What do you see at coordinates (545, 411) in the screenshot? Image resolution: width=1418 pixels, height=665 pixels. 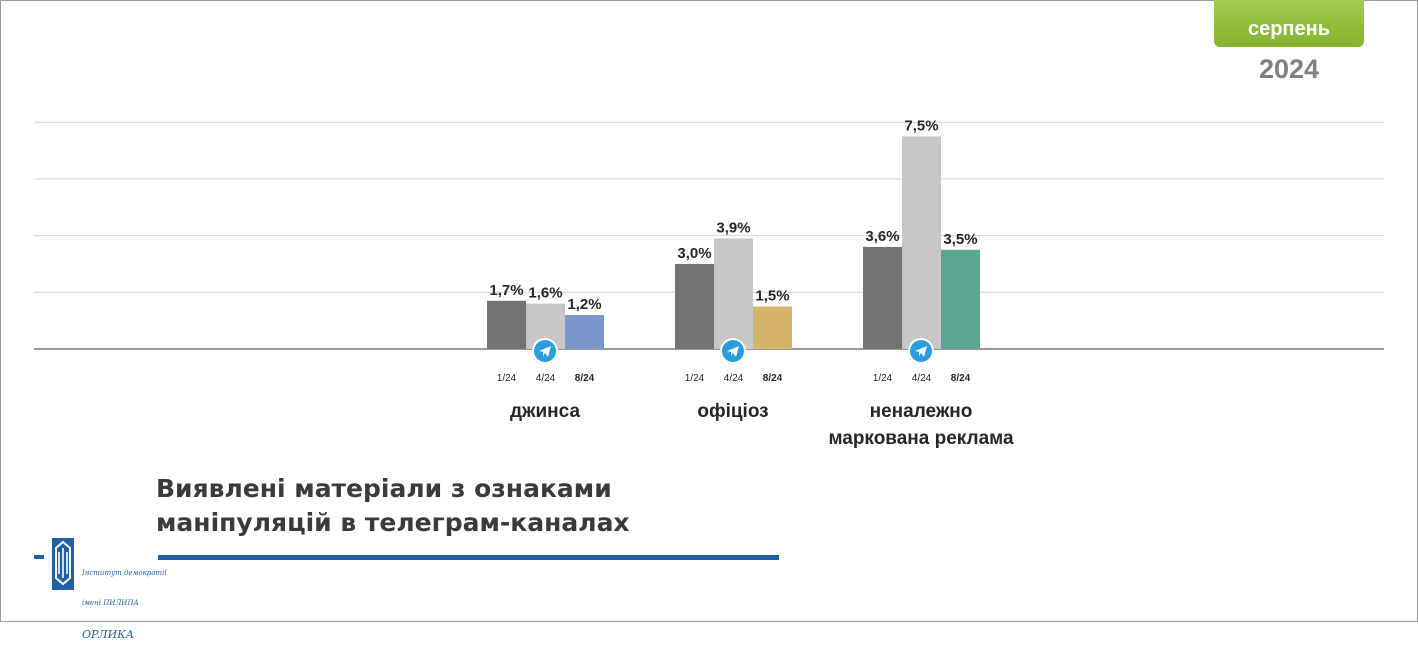 I see `category-label: джинса` at bounding box center [545, 411].